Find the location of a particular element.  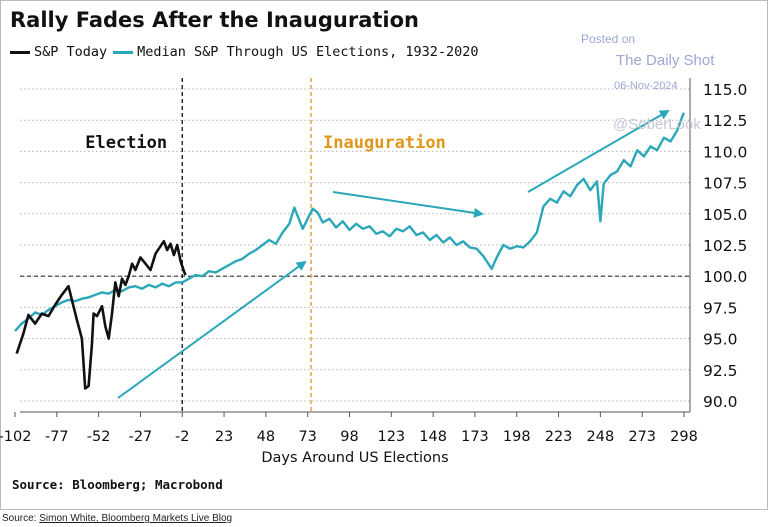

trend-arrow-rise is located at coordinates (212, 329).